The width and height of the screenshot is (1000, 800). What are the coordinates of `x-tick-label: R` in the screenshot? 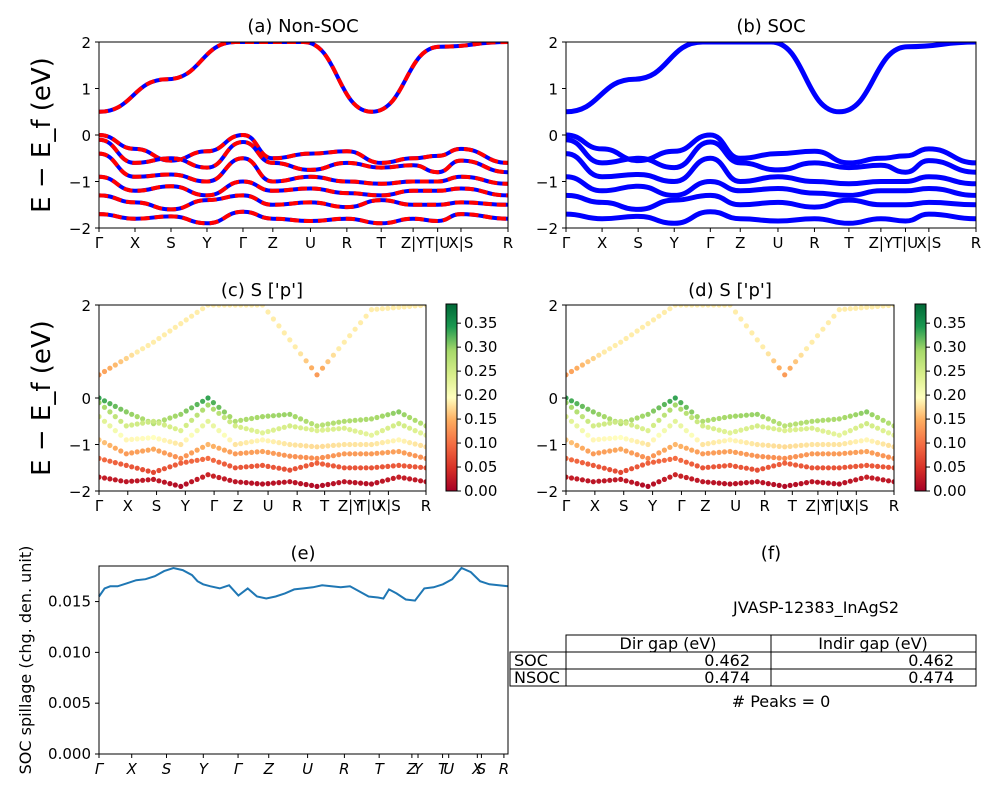 It's located at (976, 243).